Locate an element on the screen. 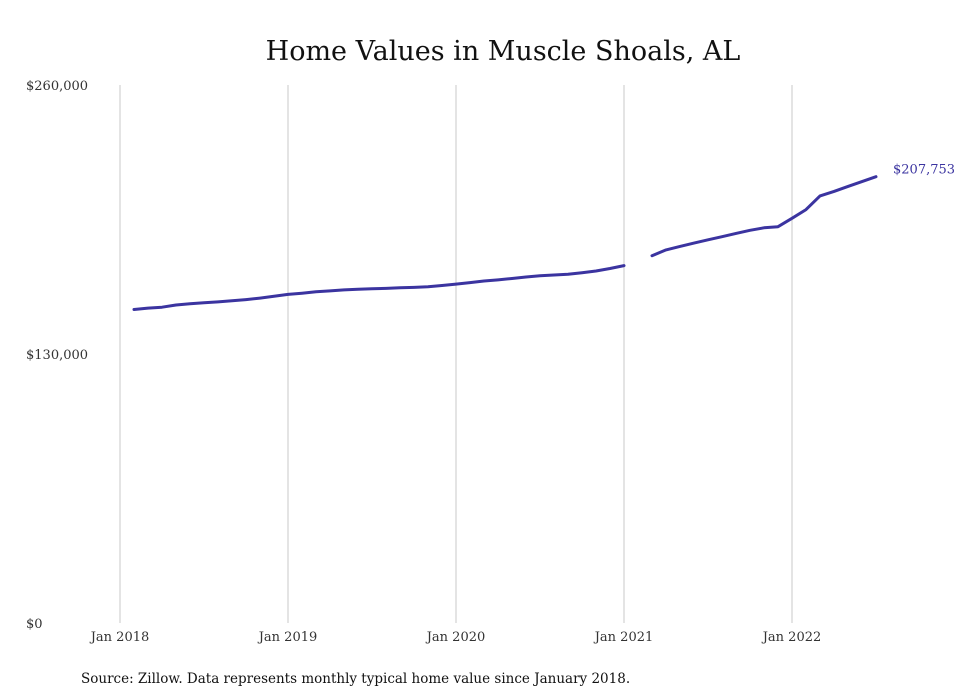 The width and height of the screenshot is (980, 699). end-value-label: $207,753 is located at coordinates (924, 170).